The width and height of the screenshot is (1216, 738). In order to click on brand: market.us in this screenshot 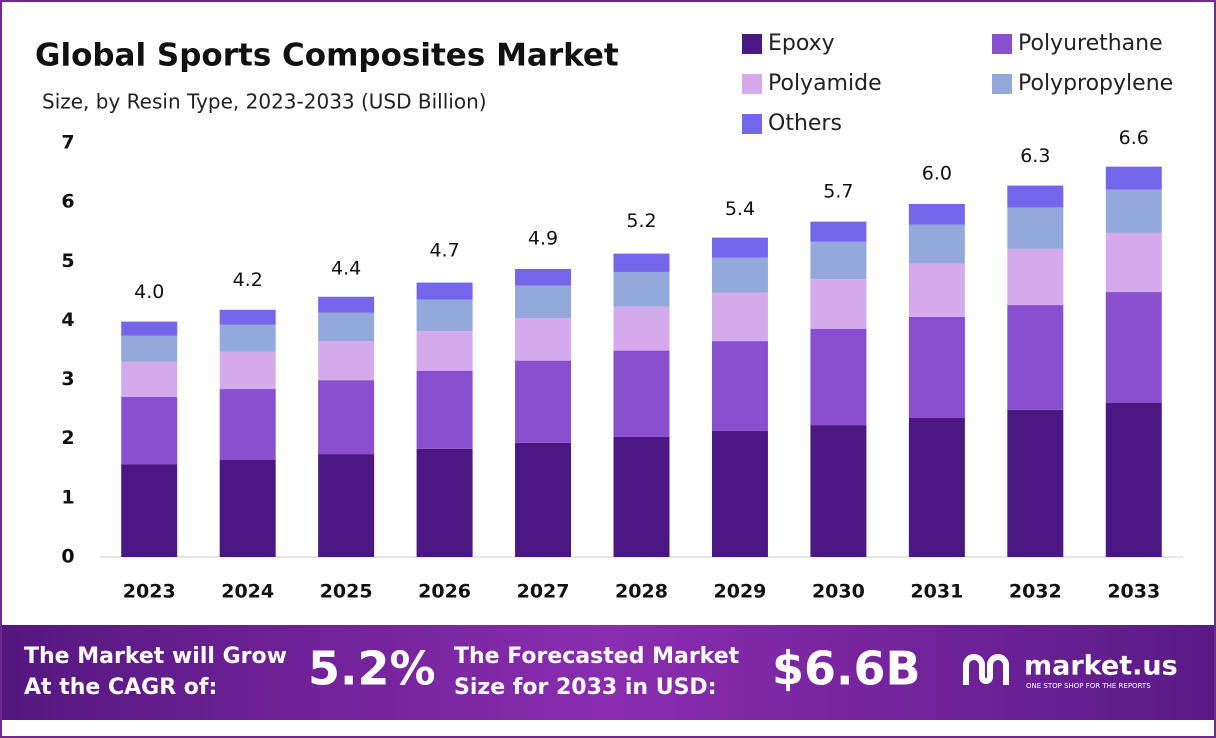, I will do `click(1101, 666)`.